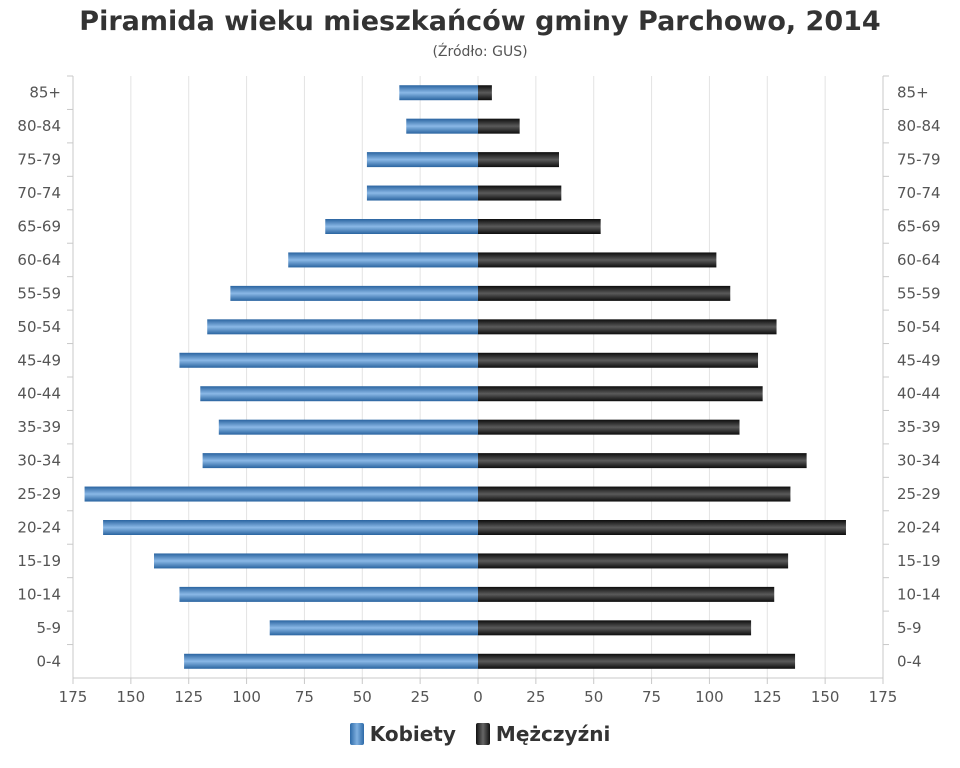 The image size is (960, 768). I want to click on legend-label-women: Kobiety, so click(412, 734).